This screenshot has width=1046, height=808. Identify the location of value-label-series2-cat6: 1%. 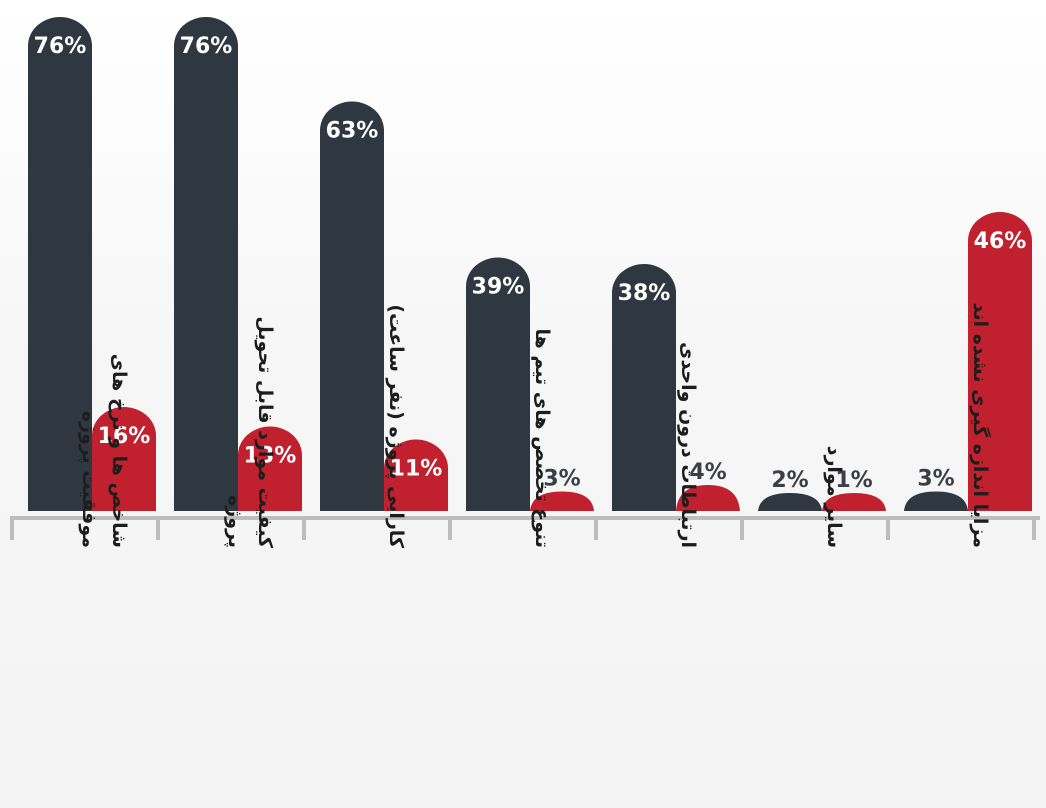
(853, 480).